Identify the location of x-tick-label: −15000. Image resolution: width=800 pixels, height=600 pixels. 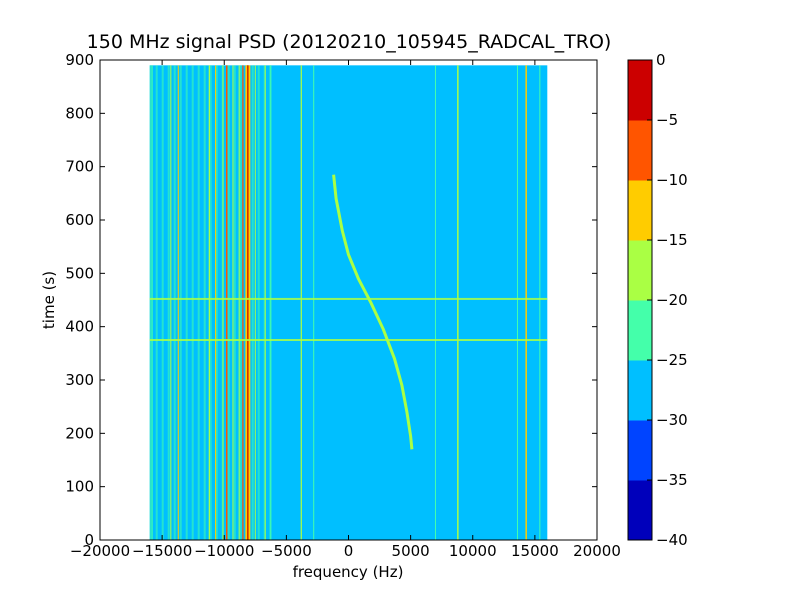
(162, 551).